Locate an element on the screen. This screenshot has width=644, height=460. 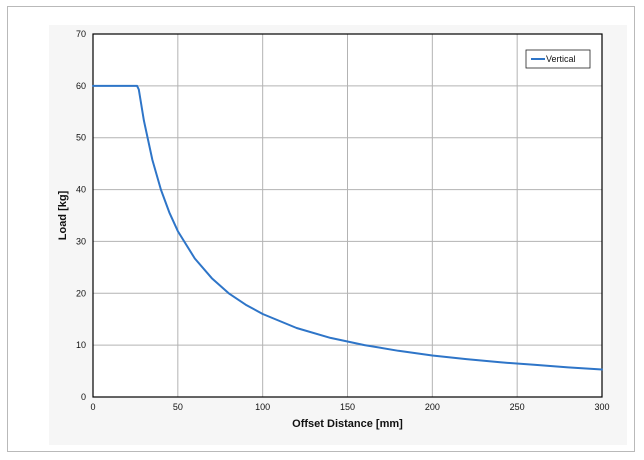
y-tick-label: 30 is located at coordinates (81, 241).